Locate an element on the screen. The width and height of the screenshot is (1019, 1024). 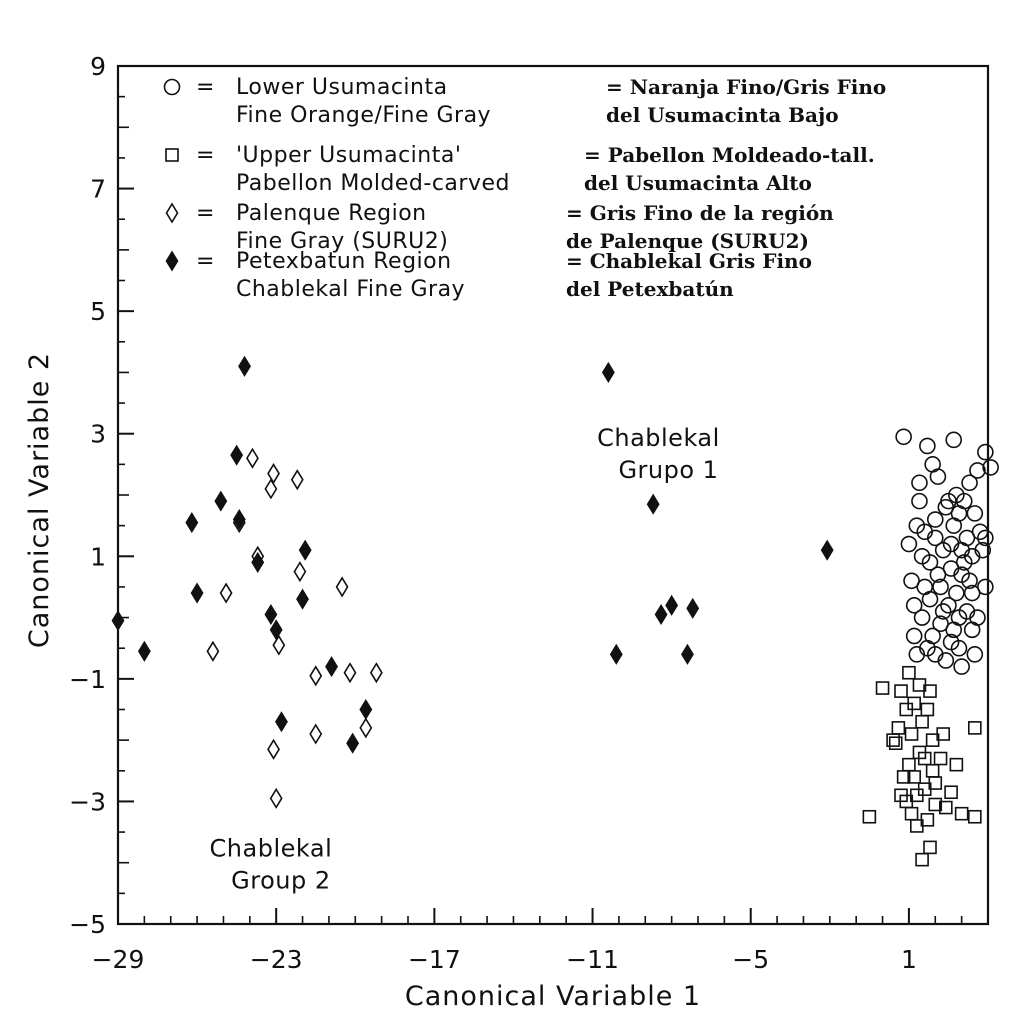
legend-label-es: = Chablekal Gris Fino is located at coordinates (689, 261).